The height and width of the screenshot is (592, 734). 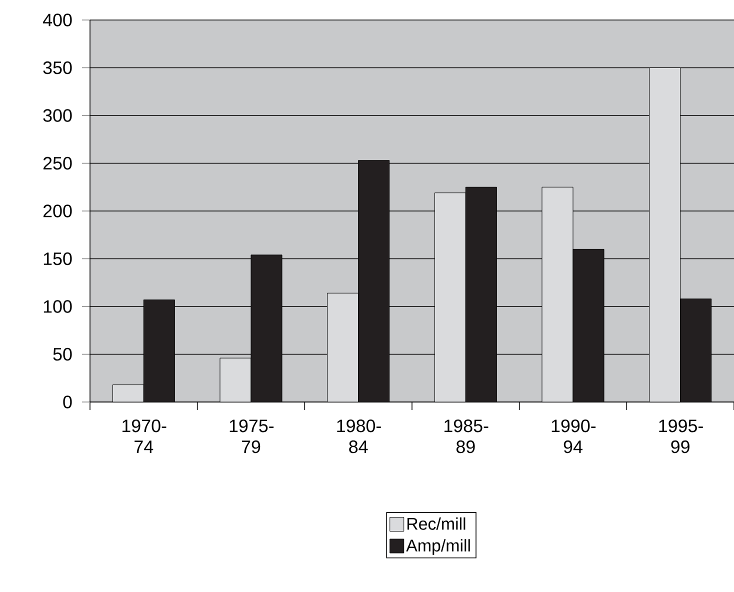 What do you see at coordinates (57, 67) in the screenshot?
I see `y-tick-label: 350` at bounding box center [57, 67].